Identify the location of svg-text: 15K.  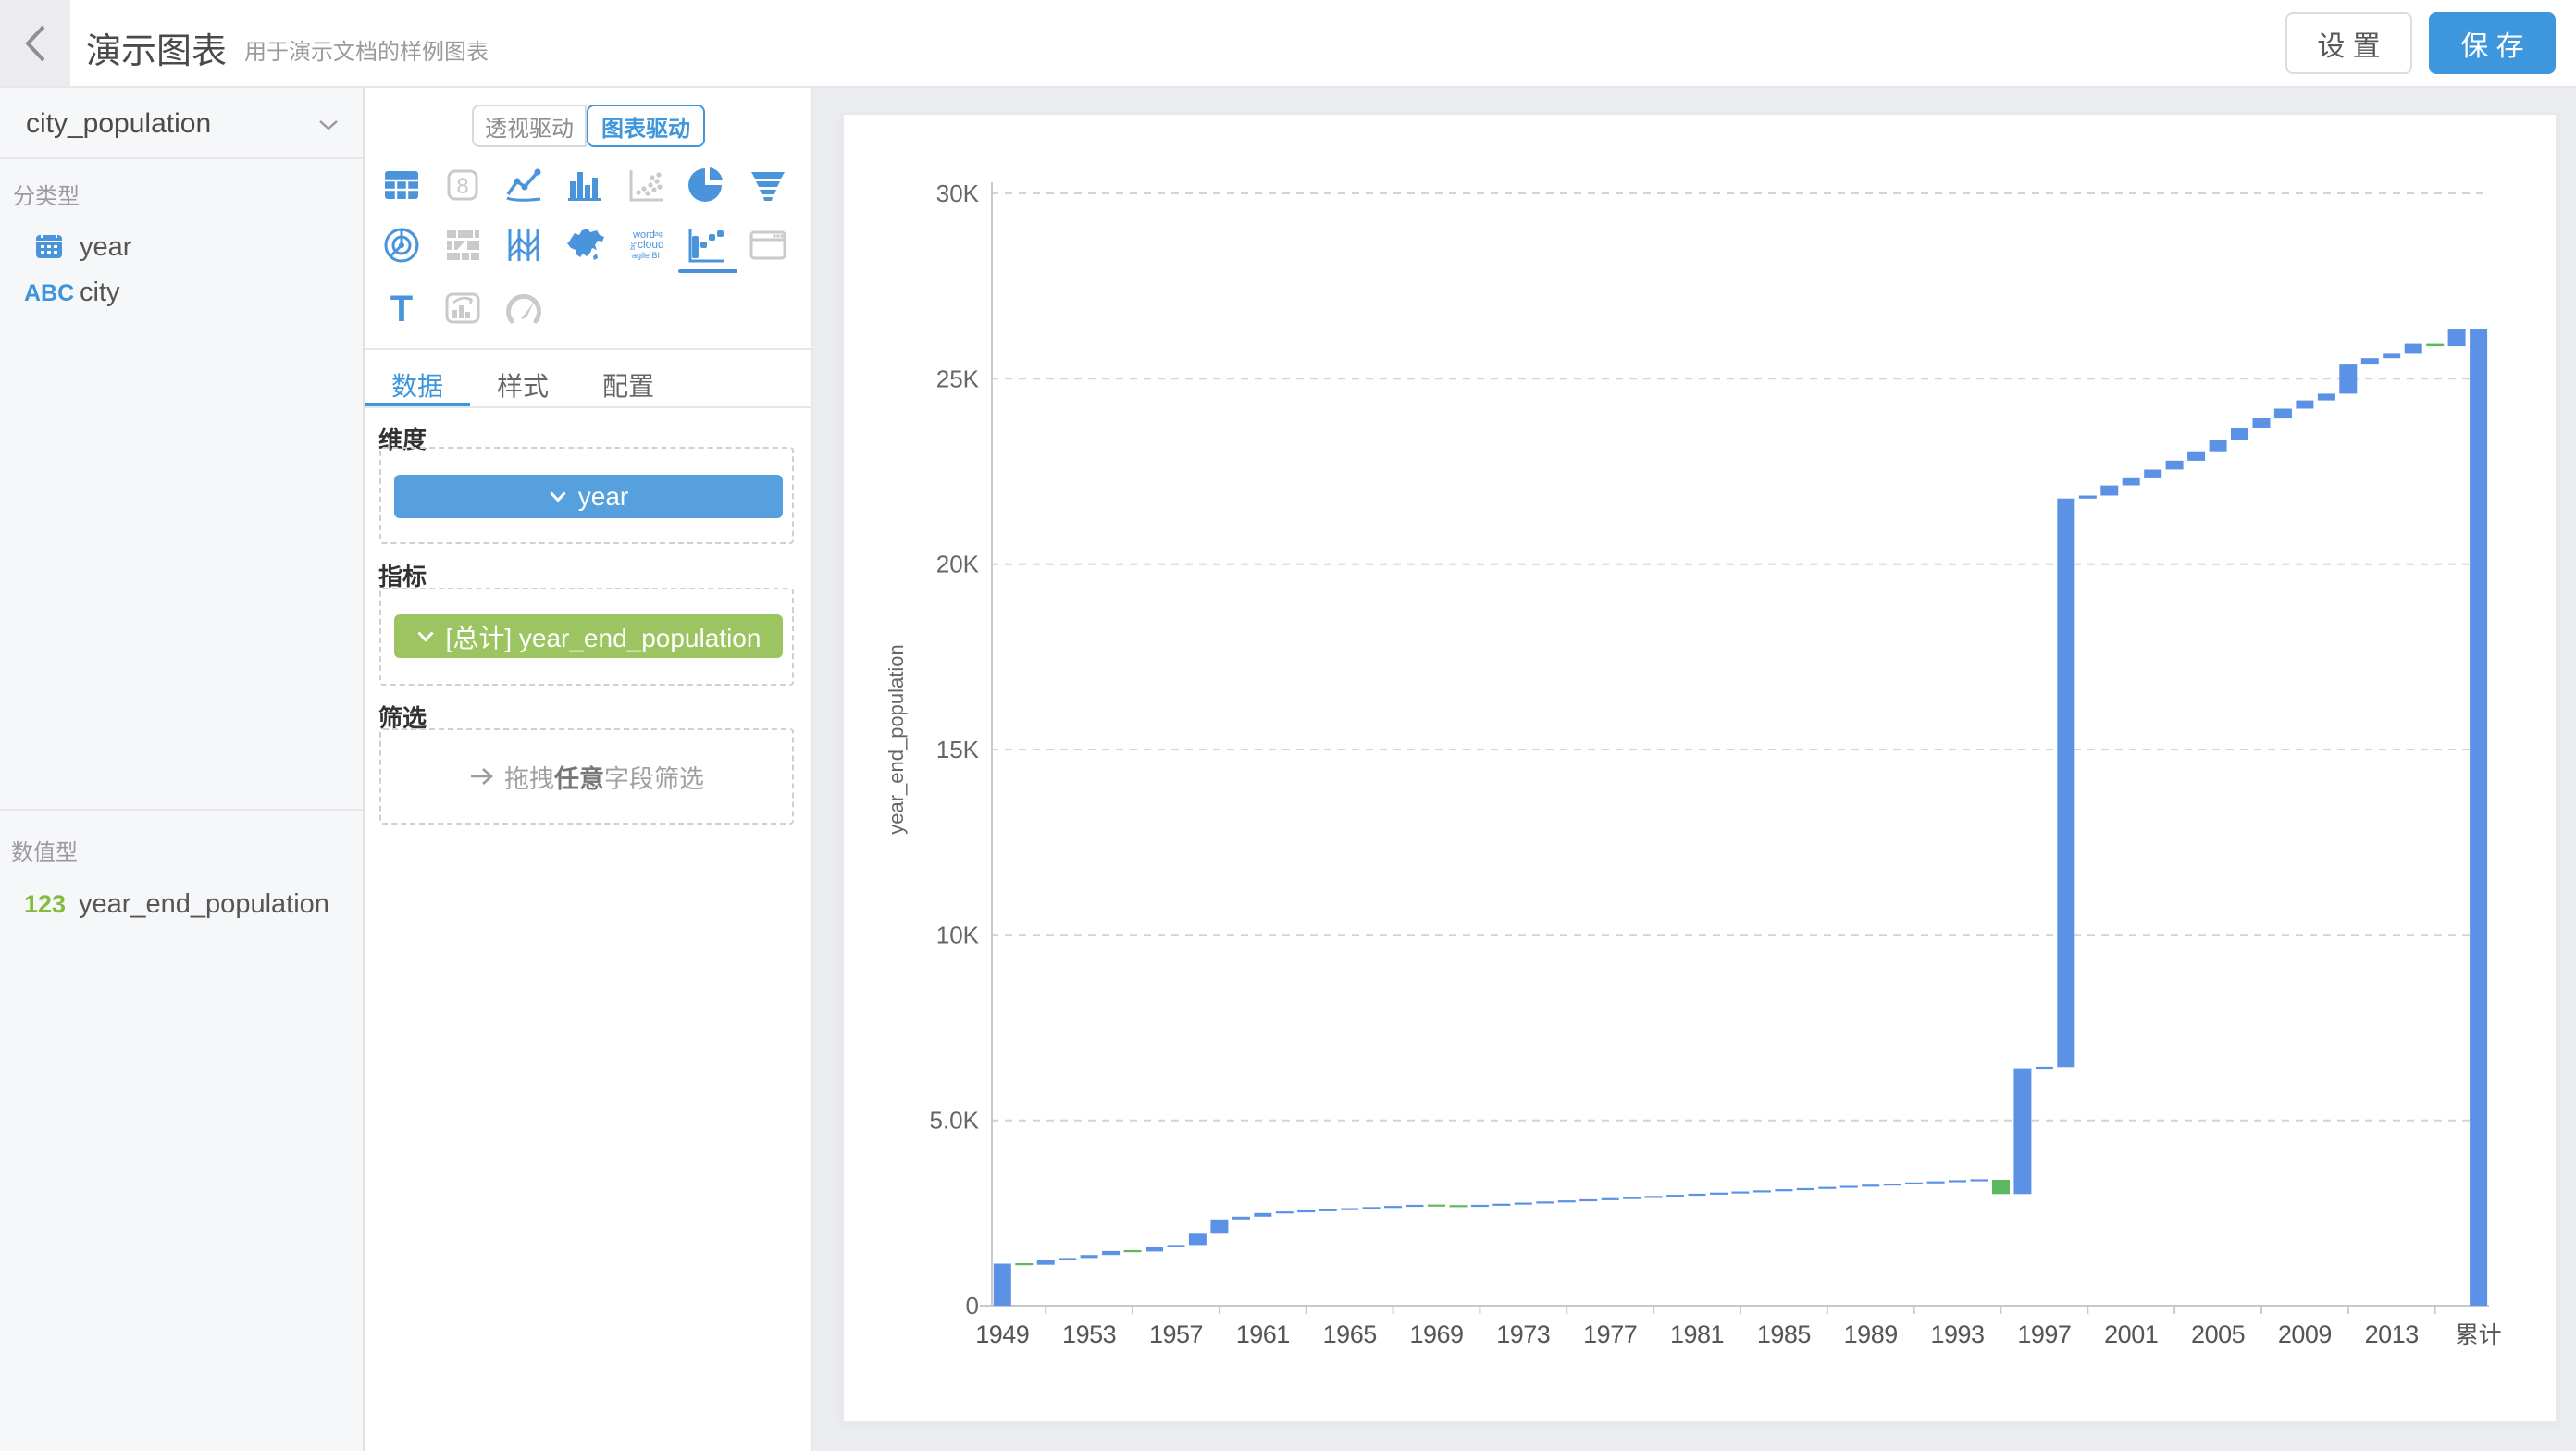
(958, 749).